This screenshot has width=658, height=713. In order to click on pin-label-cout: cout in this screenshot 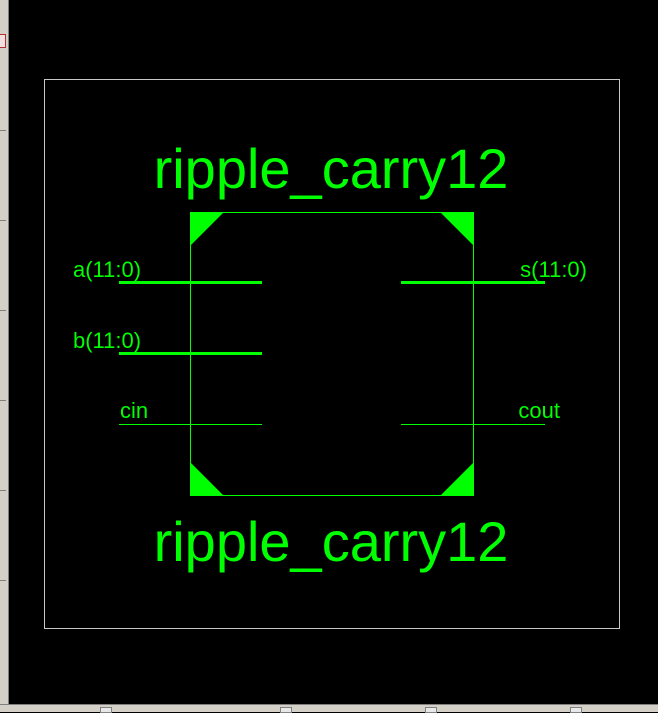, I will do `click(539, 410)`.